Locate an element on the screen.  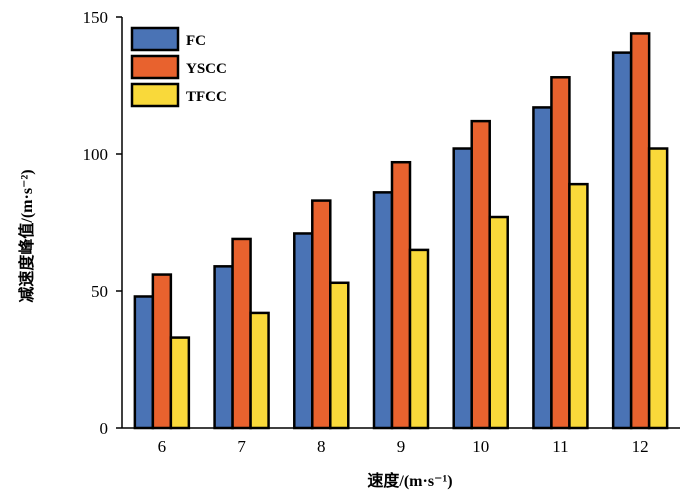
x-tick-label: 6 is located at coordinates (162, 446).